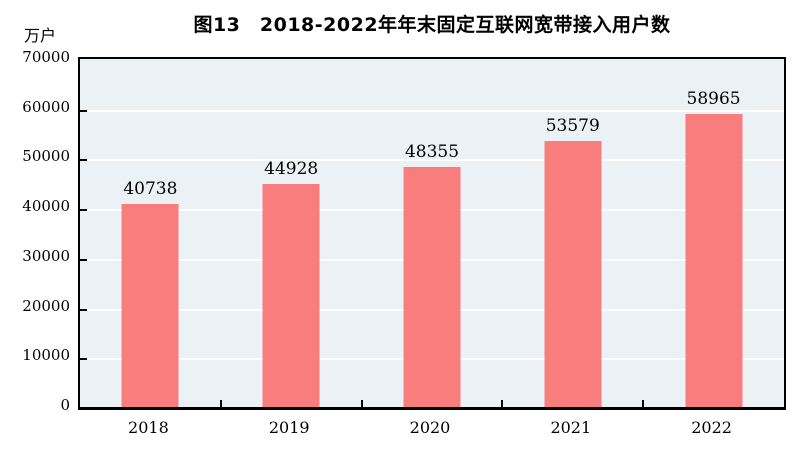  What do you see at coordinates (46, 255) in the screenshot?
I see `y-axis-label-30000: 30000` at bounding box center [46, 255].